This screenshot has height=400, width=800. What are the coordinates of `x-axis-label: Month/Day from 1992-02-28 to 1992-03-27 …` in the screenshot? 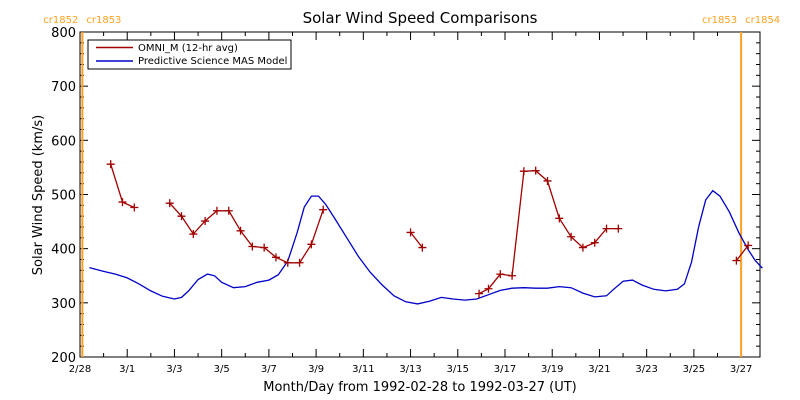 It's located at (419, 387).